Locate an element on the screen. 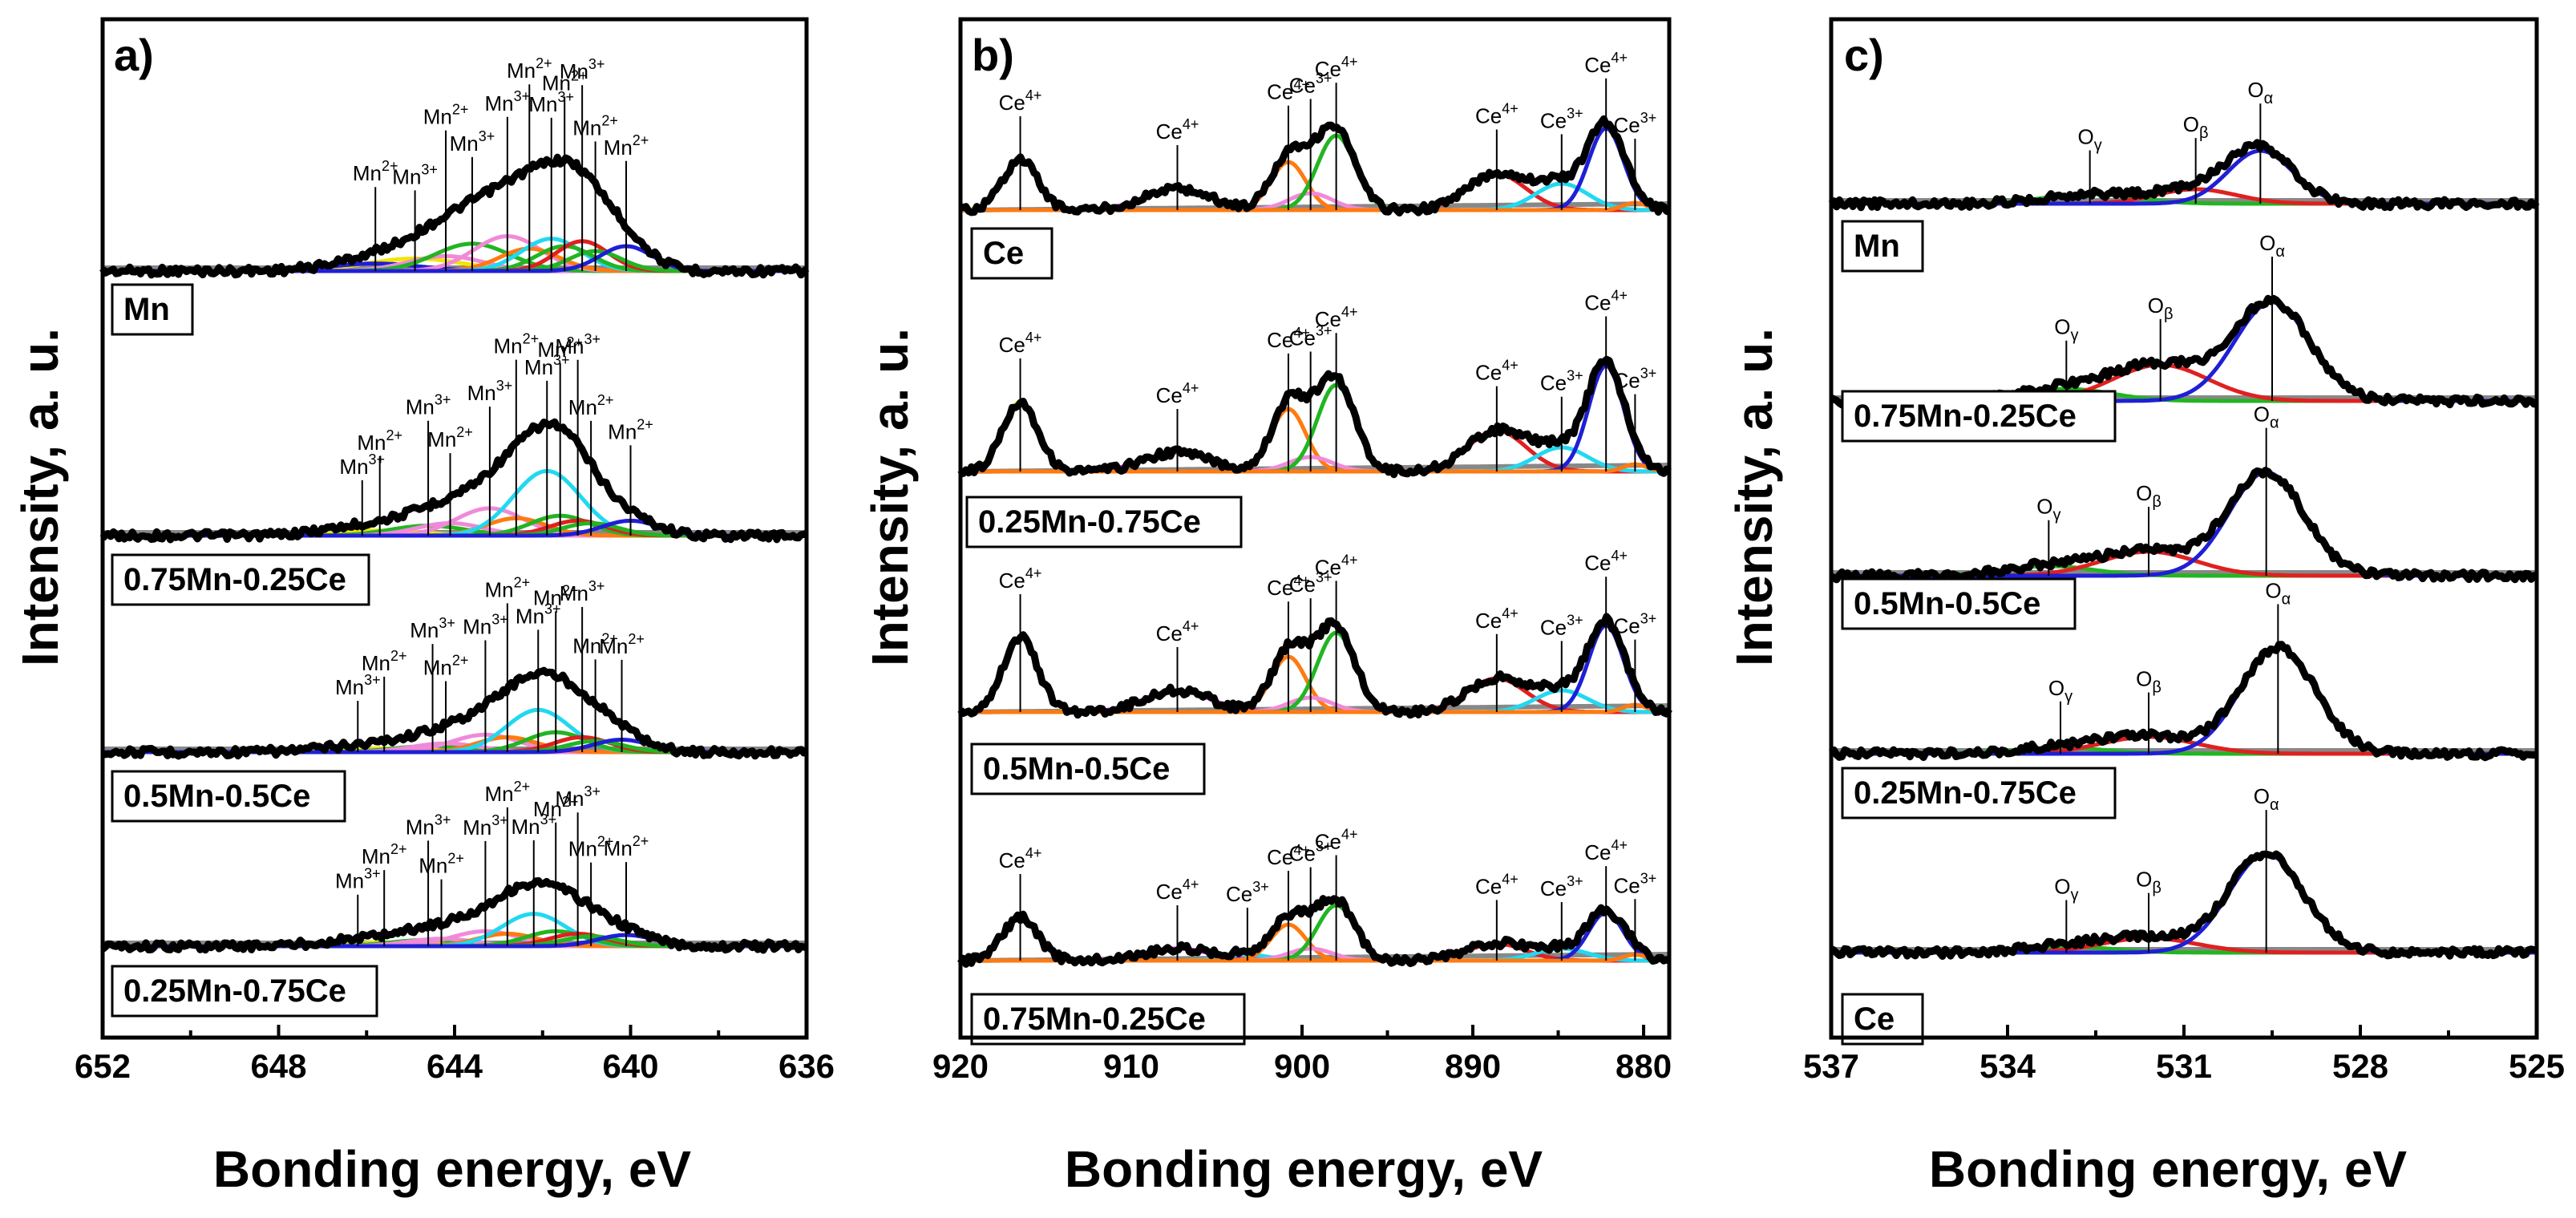  sample-label: Ce is located at coordinates (1874, 1020).